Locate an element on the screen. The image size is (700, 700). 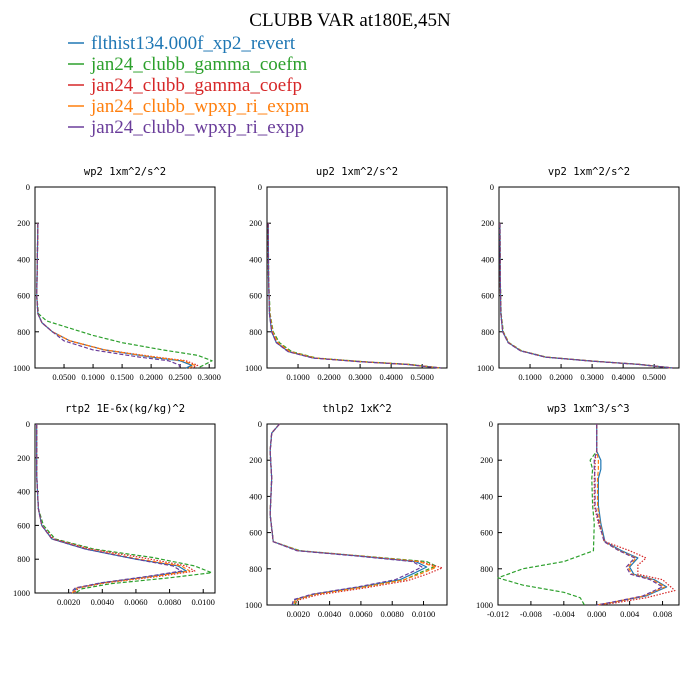
xtick-label-4-4: 0.0100 is located at coordinates (423, 614).